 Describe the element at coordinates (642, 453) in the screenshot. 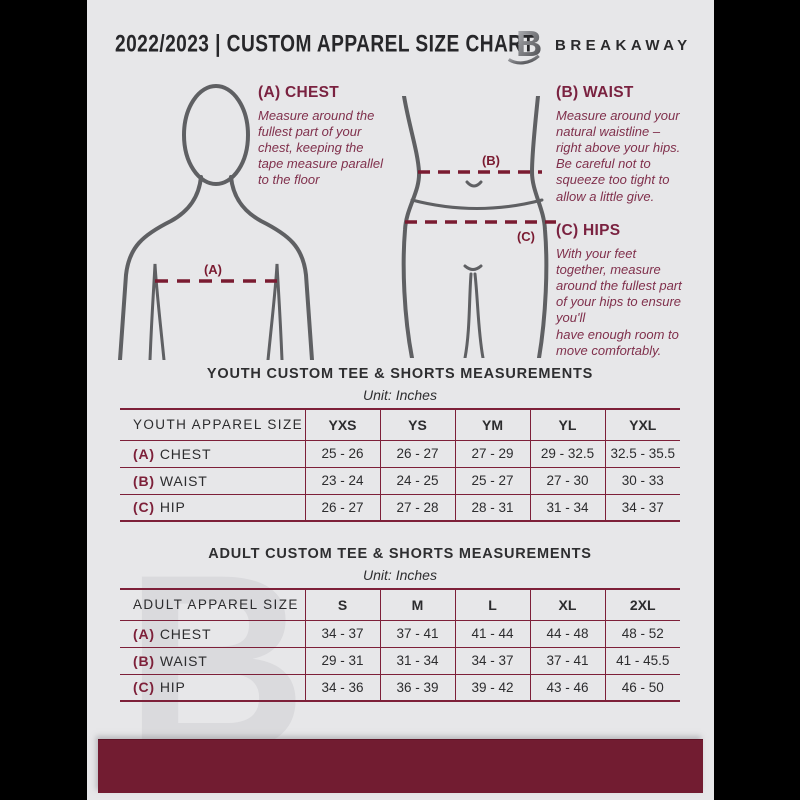

I see `cell: 32.5 - 35.5` at that location.